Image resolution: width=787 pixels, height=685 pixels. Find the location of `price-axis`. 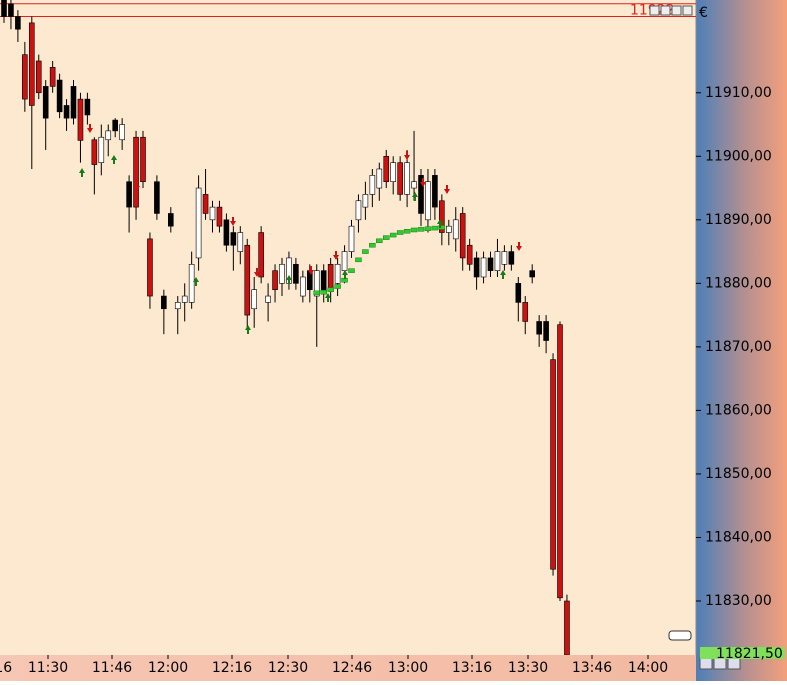

price-axis is located at coordinates (741, 340).